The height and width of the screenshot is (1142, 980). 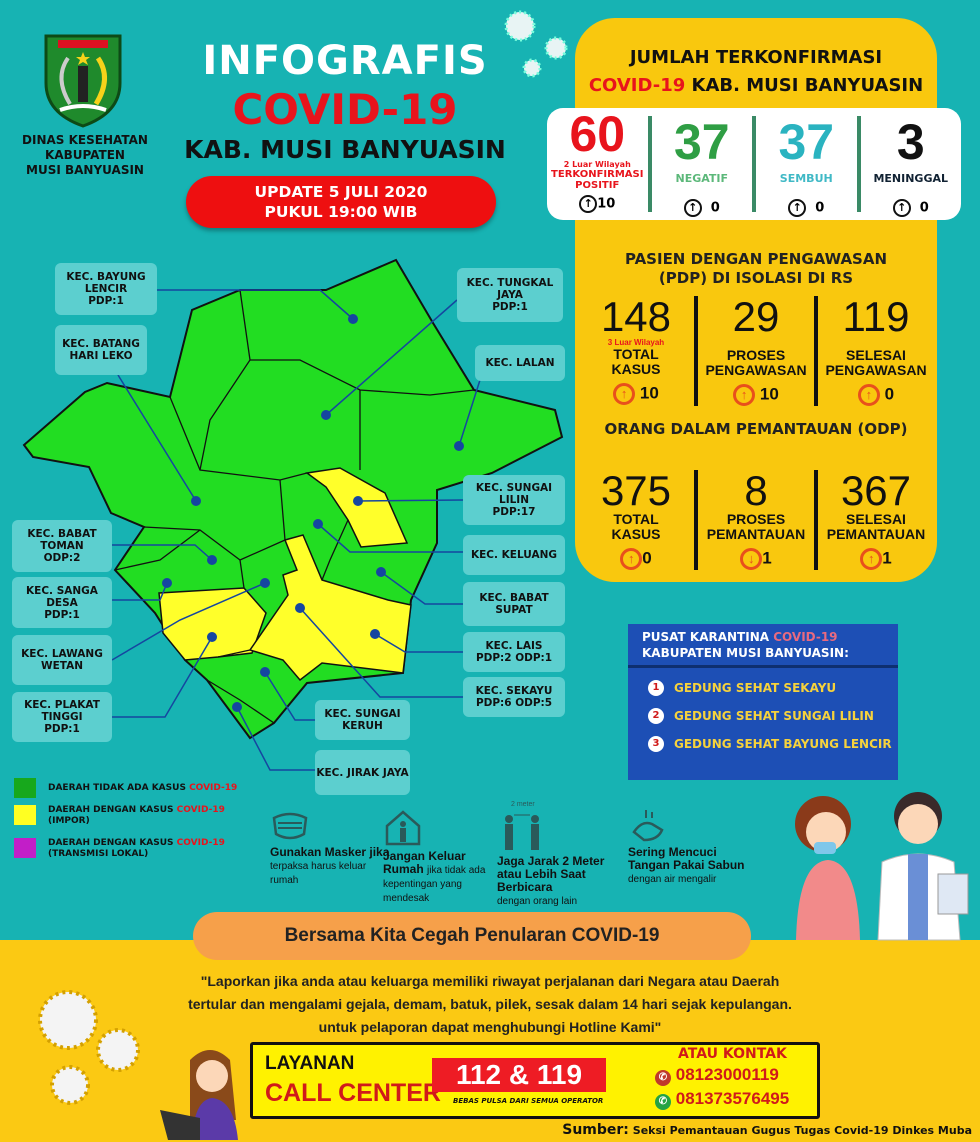 I want to click on quarantine-item: 3 GEDUNG SEHAT BAYUNG LENCIR, so click(x=773, y=744).